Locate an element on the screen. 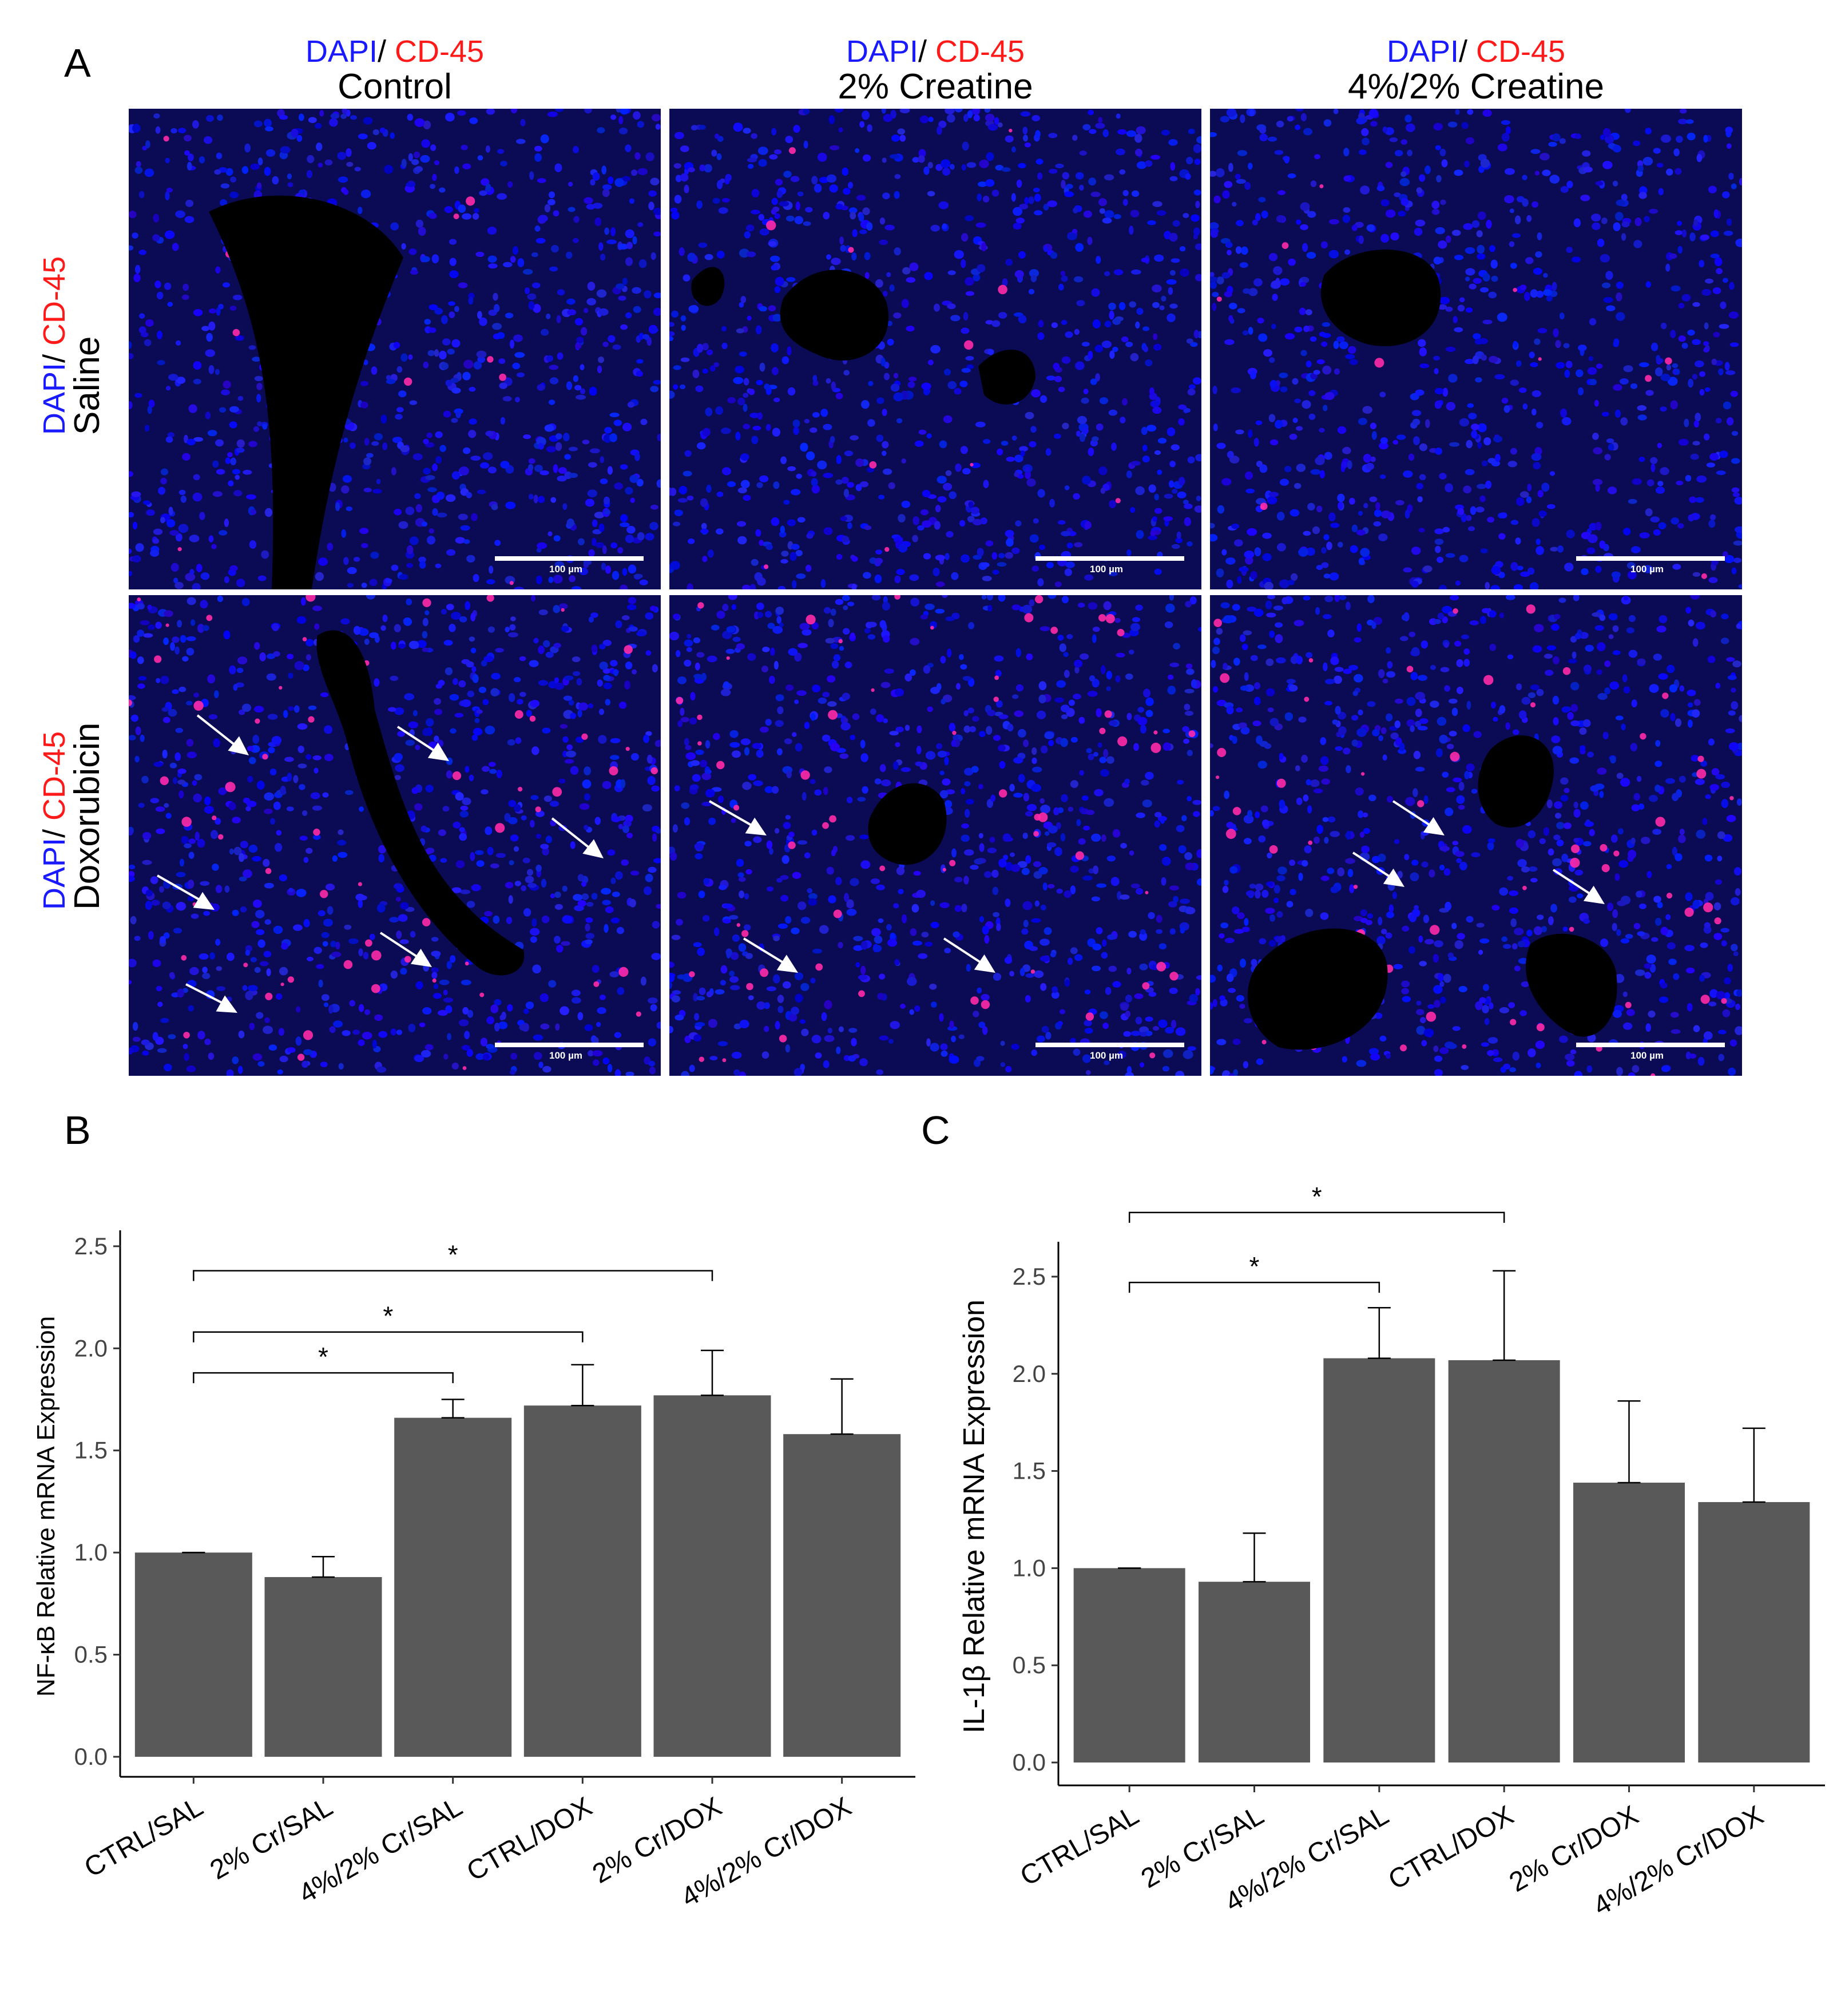  micrograph-saline-2pct-creatine: 100 µm is located at coordinates (935, 349).